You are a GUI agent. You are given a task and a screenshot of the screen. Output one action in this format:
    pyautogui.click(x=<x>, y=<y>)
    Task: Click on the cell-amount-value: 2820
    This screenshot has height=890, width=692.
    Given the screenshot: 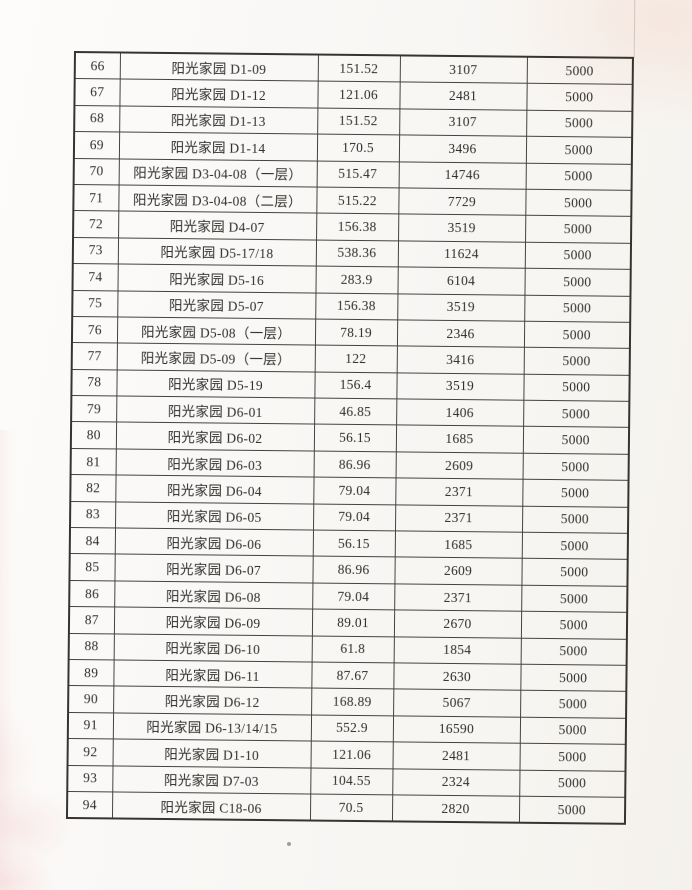 What is the action you would take?
    pyautogui.click(x=455, y=809)
    